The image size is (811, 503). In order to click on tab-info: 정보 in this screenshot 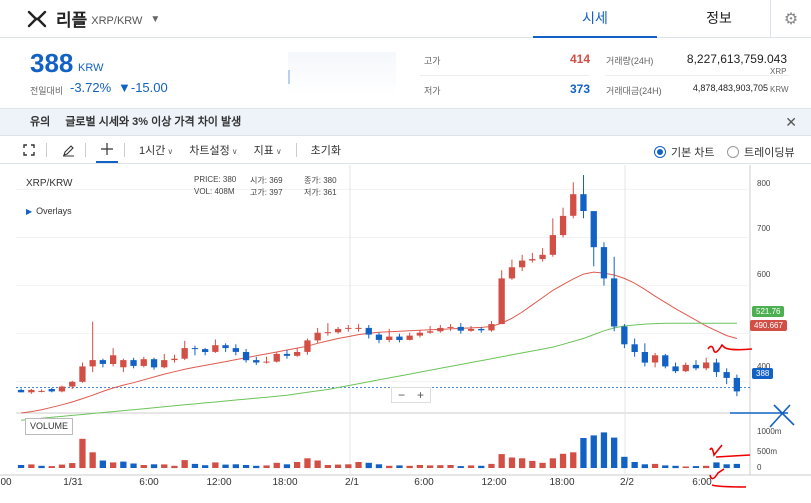, I will do `click(719, 18)`.